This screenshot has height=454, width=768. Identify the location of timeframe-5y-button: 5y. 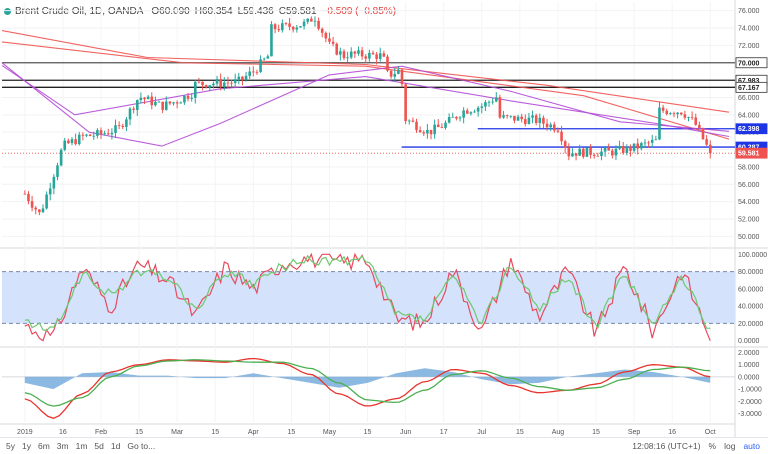
(10, 446).